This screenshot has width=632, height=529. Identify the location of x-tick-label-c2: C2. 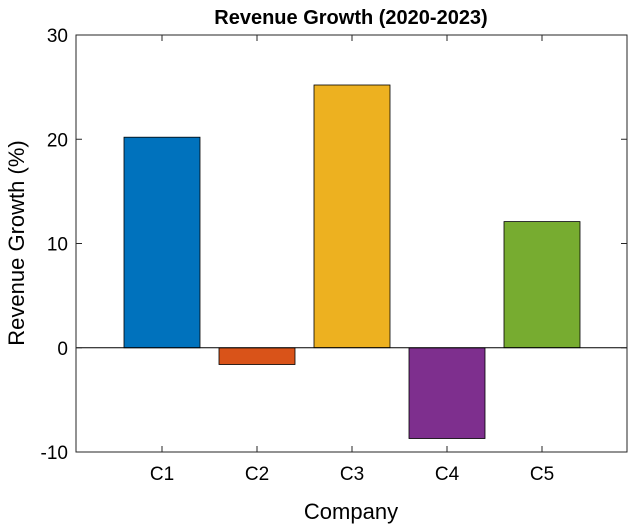
(257, 474).